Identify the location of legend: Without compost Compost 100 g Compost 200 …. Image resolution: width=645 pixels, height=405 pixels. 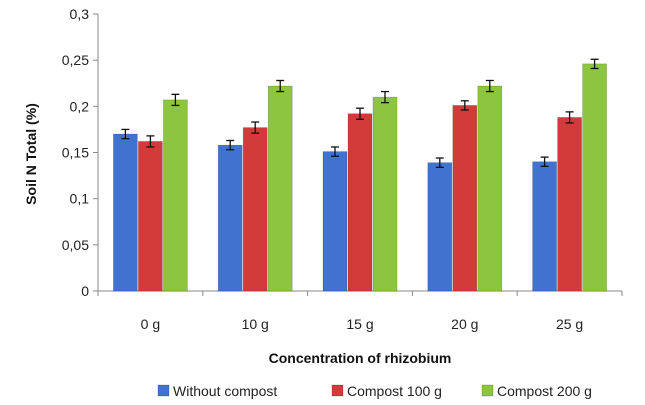
(374, 391).